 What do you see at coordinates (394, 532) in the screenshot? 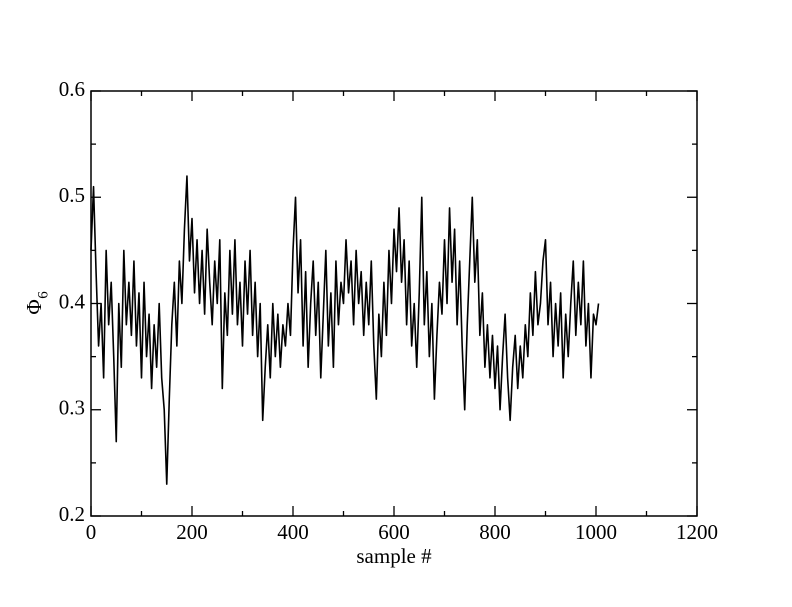
I see `x-tick-label: 600` at bounding box center [394, 532].